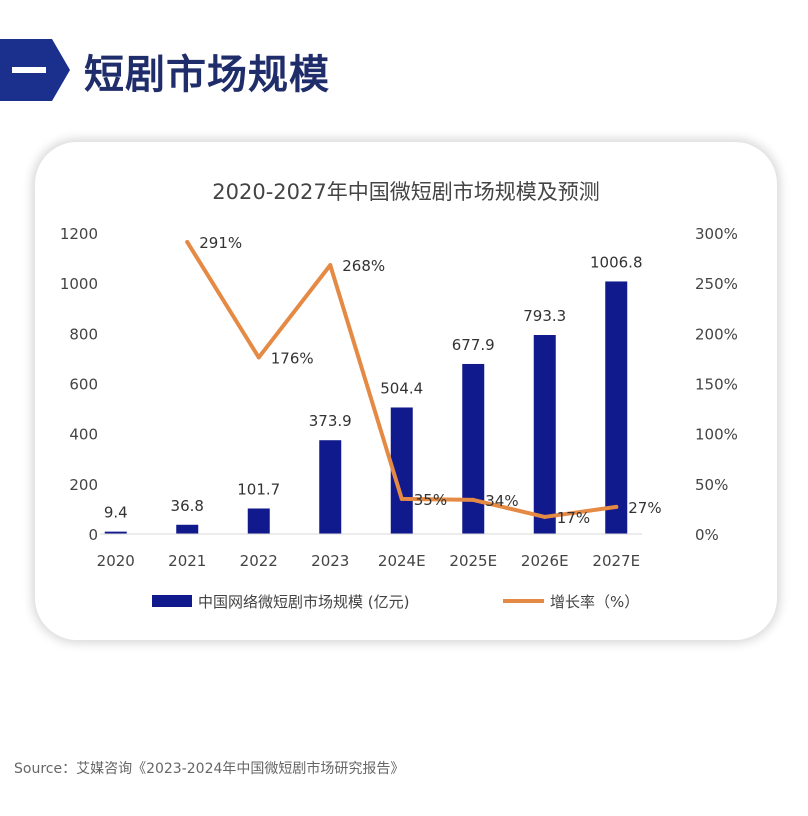  What do you see at coordinates (501, 501) in the screenshot?
I see `line-data-label: 34%` at bounding box center [501, 501].